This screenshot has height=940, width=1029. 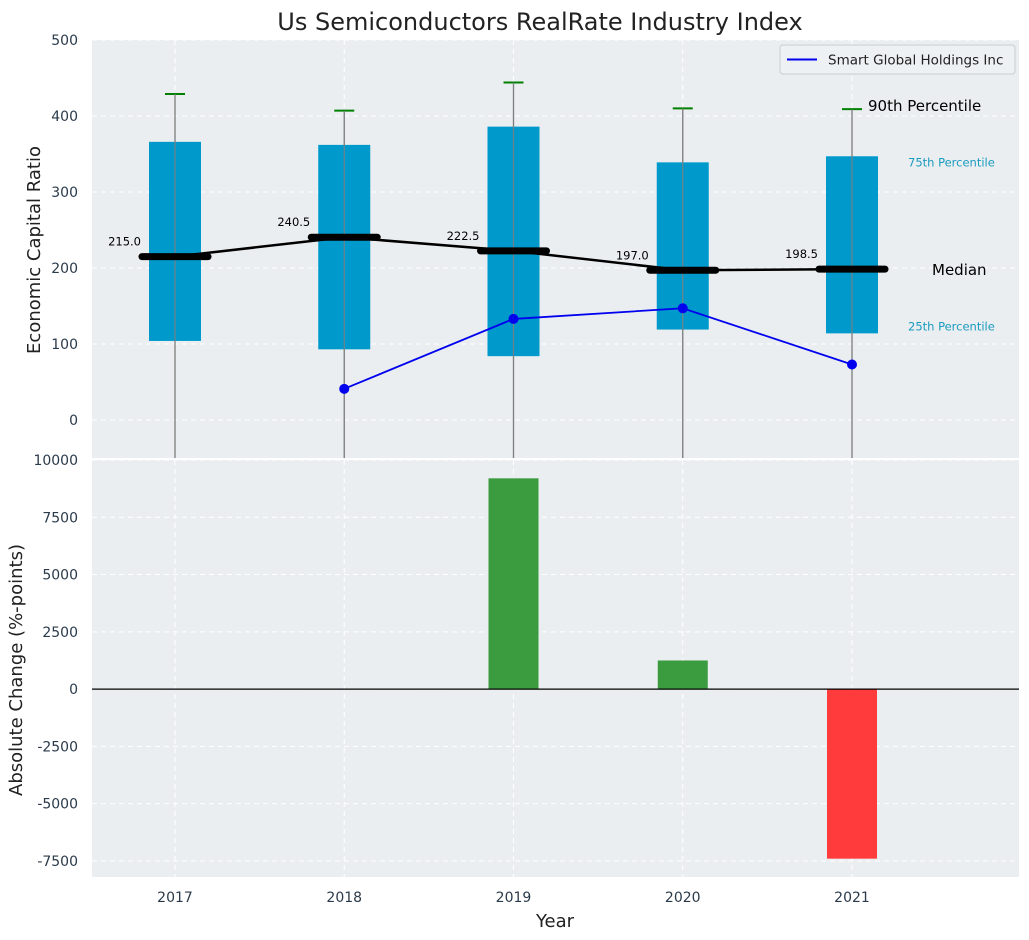 What do you see at coordinates (16, 670) in the screenshot?
I see `bottom-y-axis-label: Absolute Change (%-points)` at bounding box center [16, 670].